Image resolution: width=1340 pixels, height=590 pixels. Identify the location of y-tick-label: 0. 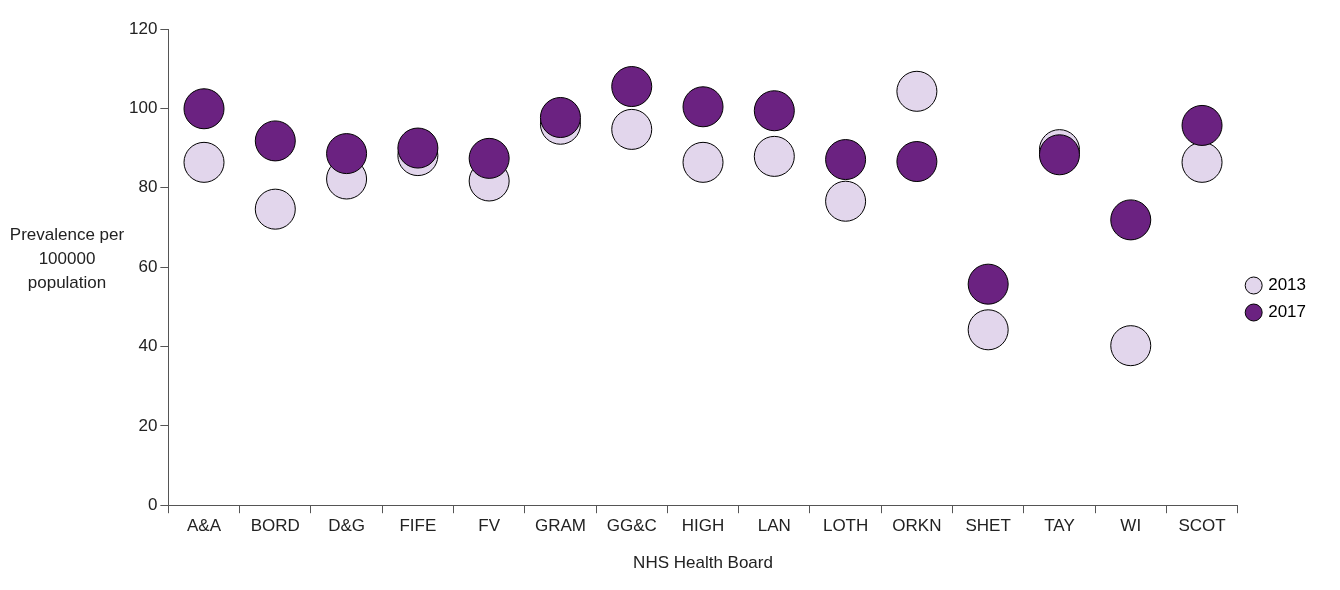
(152, 504).